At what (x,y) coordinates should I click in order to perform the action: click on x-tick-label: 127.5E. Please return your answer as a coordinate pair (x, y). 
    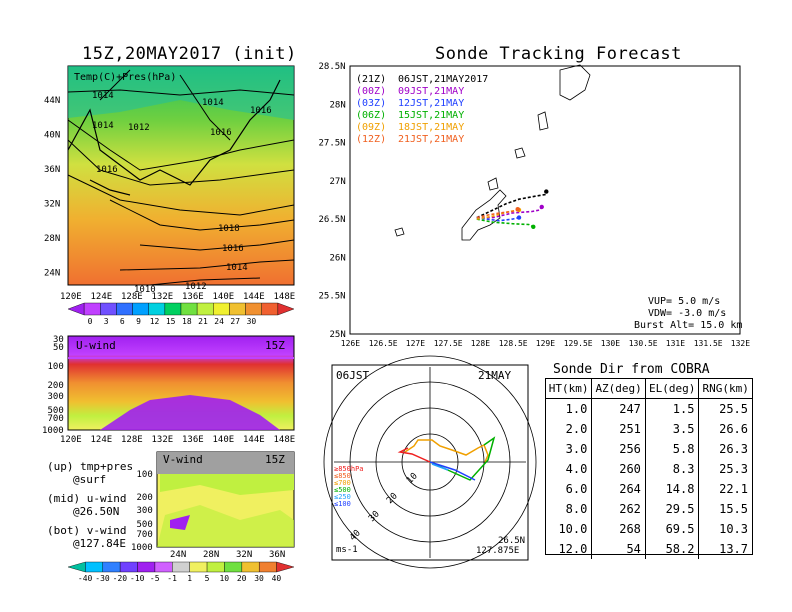
    Looking at the image, I should click on (448, 343).